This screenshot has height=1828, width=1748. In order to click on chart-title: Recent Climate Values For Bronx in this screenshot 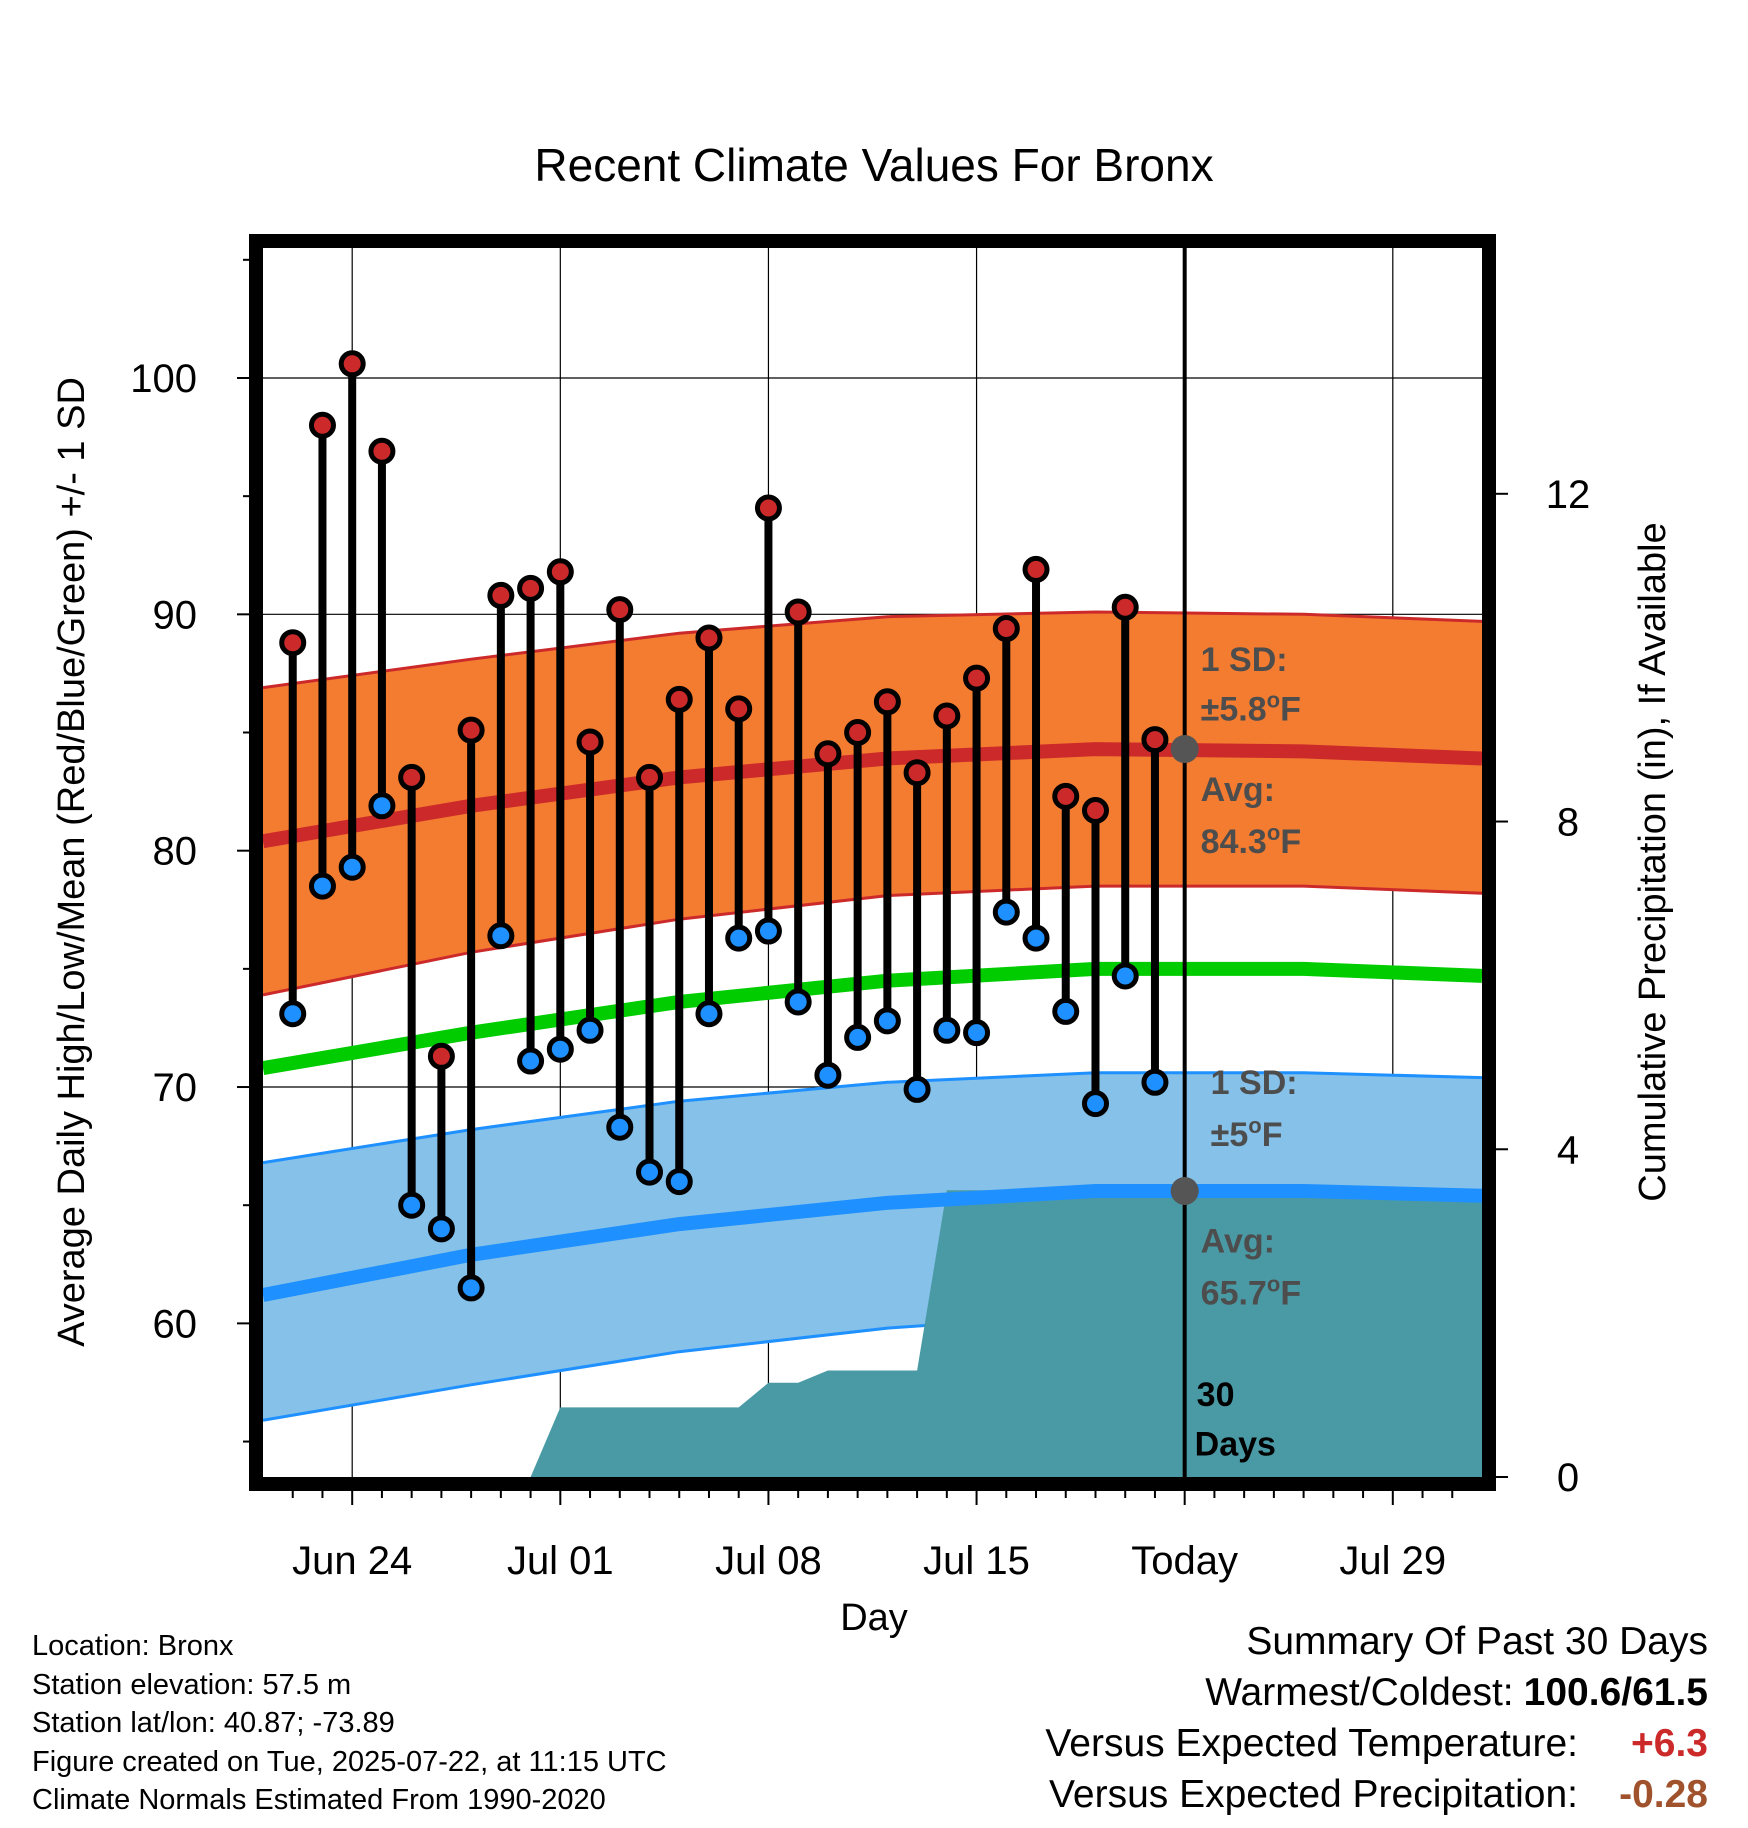, I will do `click(873, 165)`.